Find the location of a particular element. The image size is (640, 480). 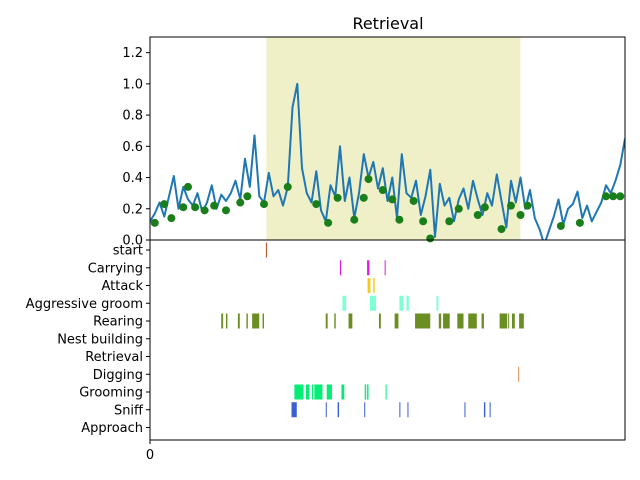

y-tick-label: 1.0 is located at coordinates (132, 84).